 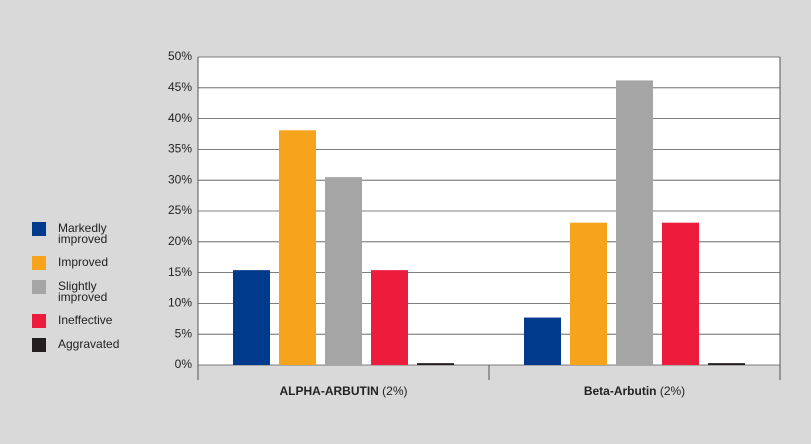 I want to click on y-tick-label: 50%, so click(x=180, y=56).